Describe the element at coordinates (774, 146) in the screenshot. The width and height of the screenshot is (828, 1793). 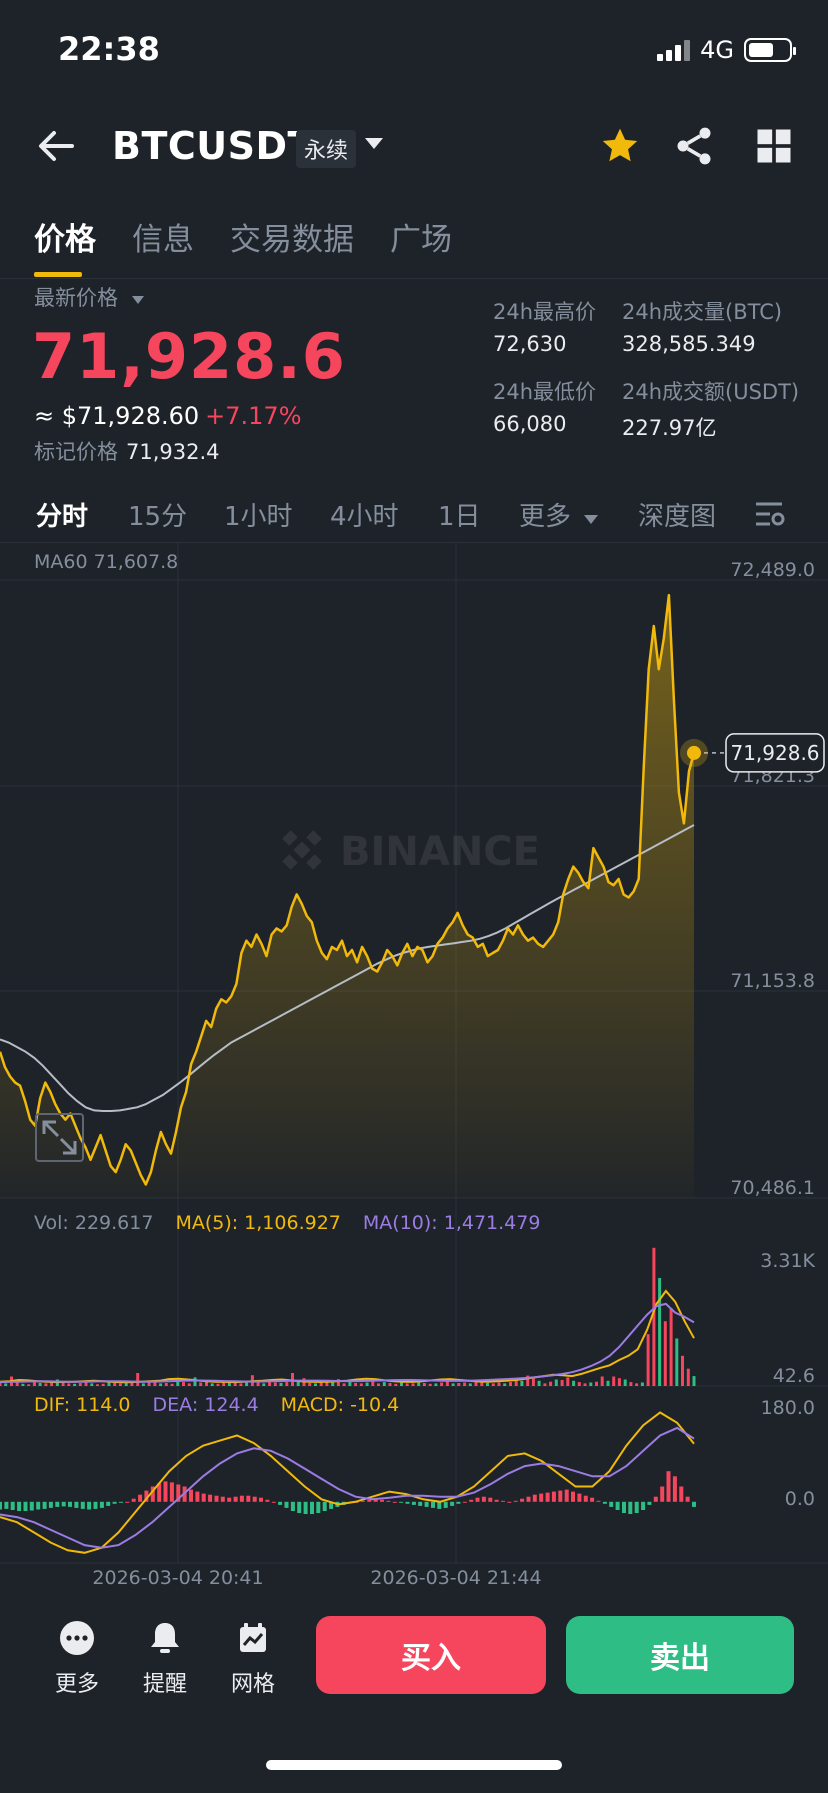
I see `layout-grid-button` at that location.